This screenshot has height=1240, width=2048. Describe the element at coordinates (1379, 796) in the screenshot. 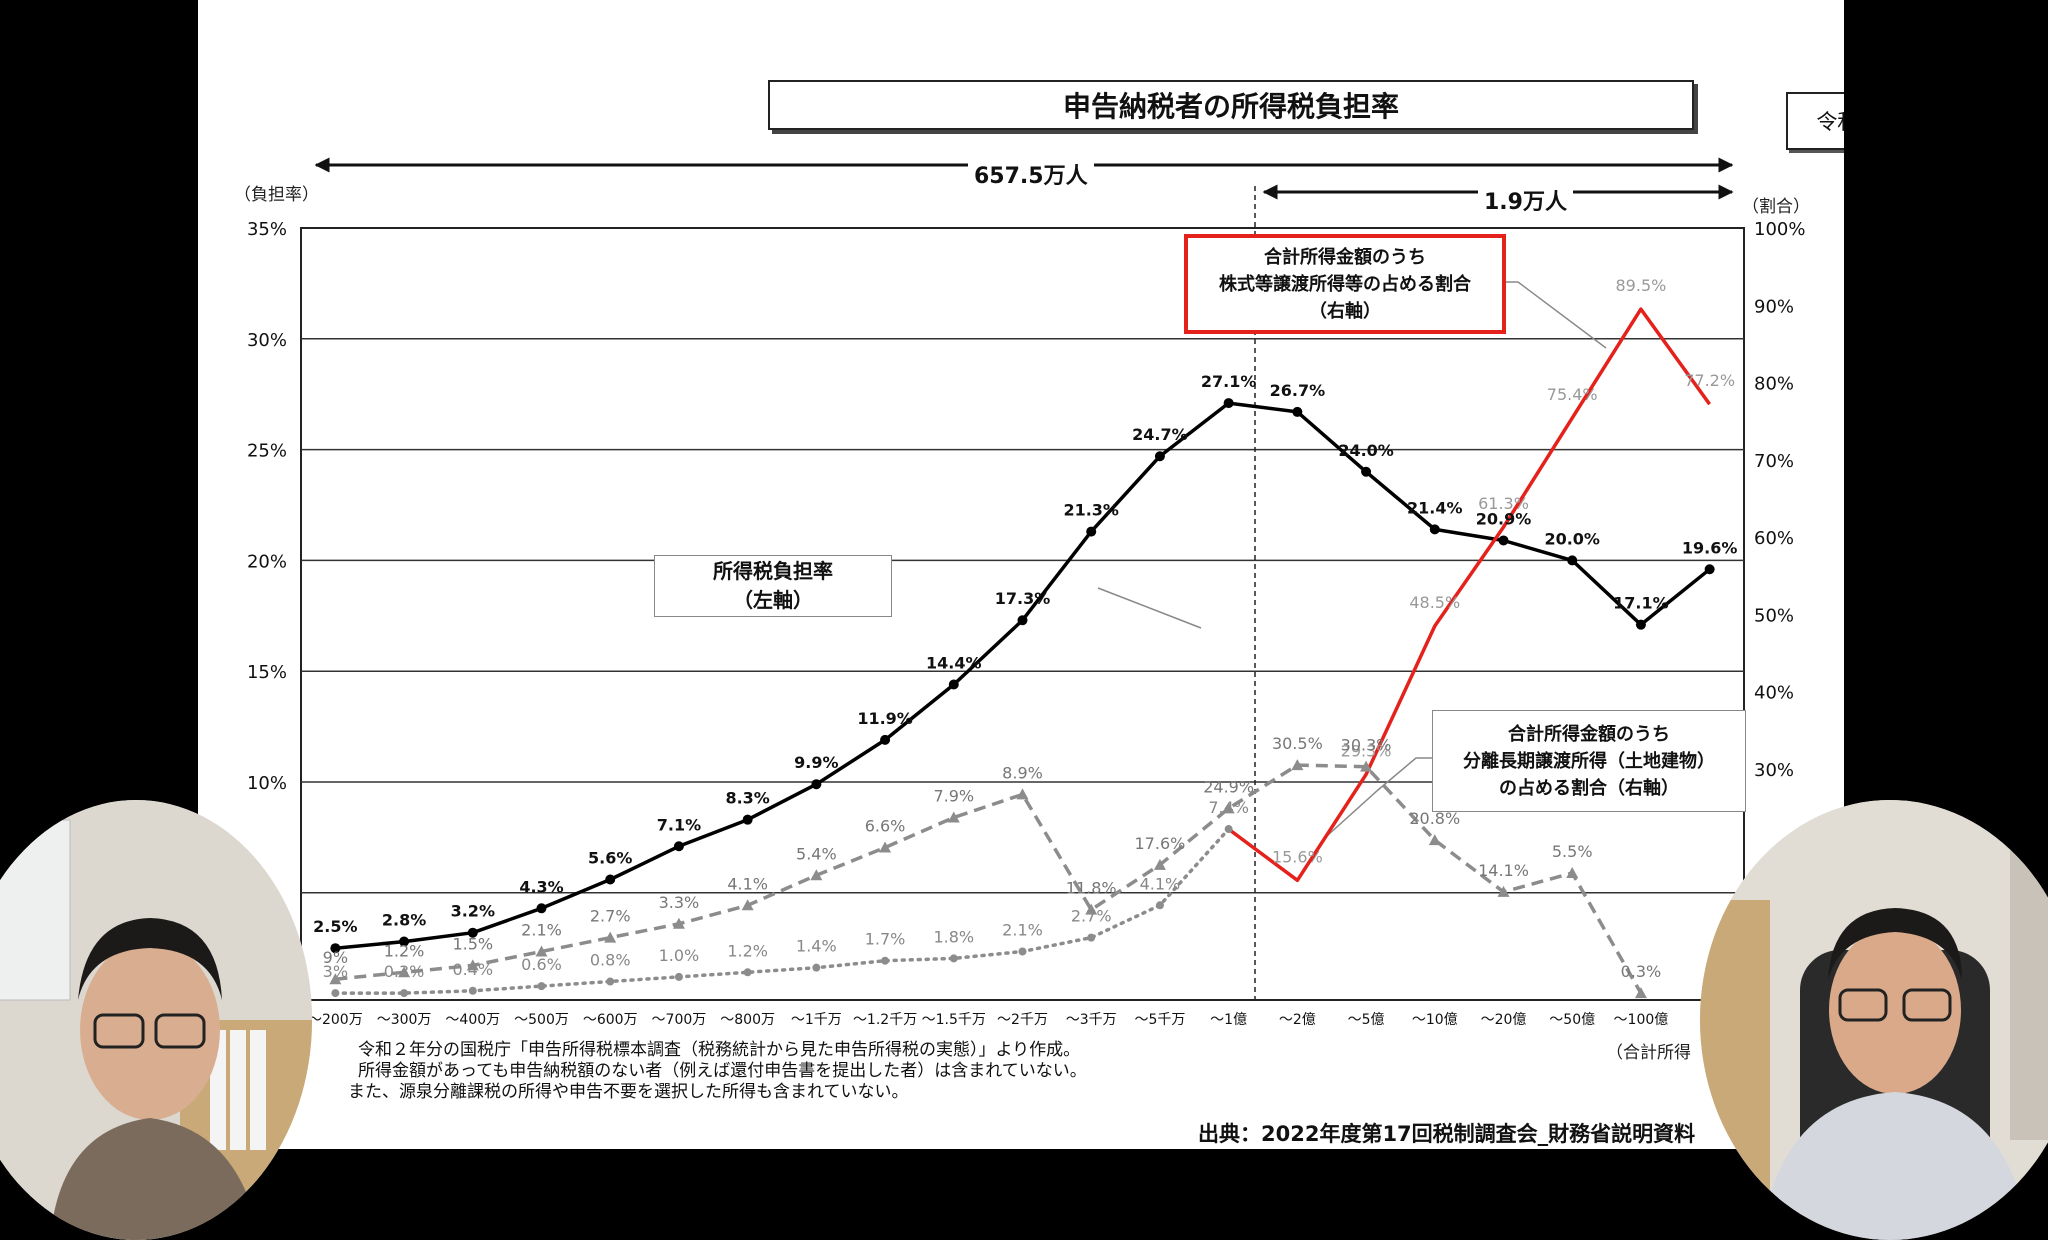

I see `land-ratio-leader` at that location.